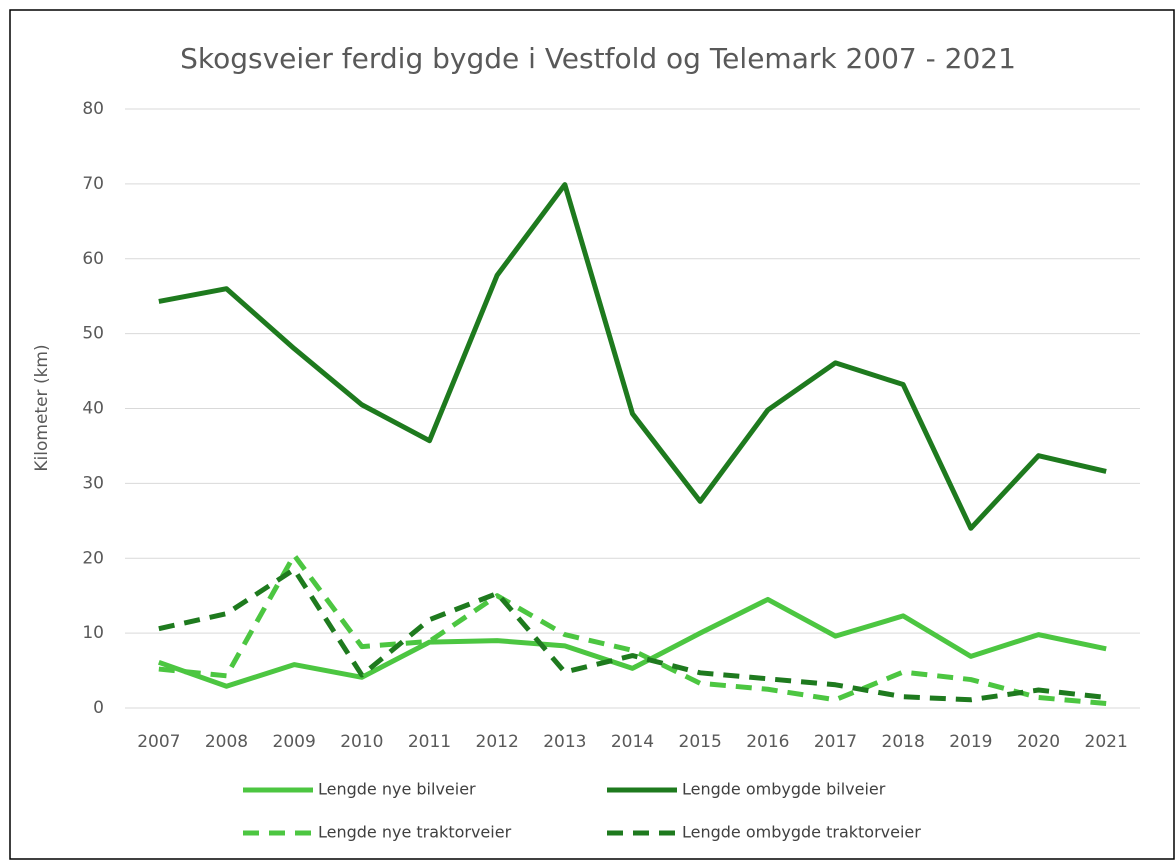 The width and height of the screenshot is (1176, 861). What do you see at coordinates (970, 742) in the screenshot?
I see `x-tick-label: 2019` at bounding box center [970, 742].